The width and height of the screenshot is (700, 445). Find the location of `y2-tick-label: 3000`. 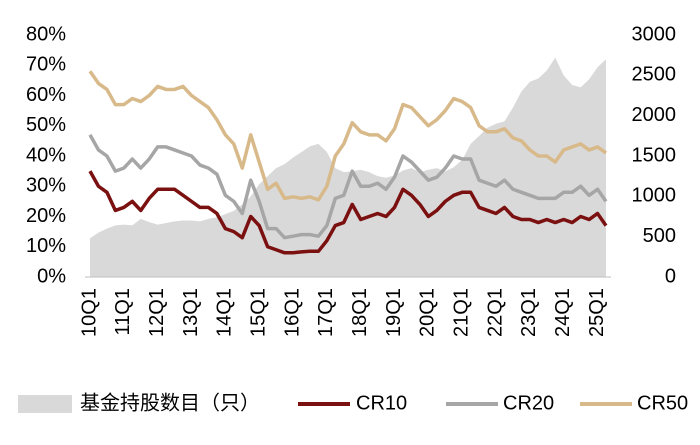

y2-tick-label: 3000 is located at coordinates (654, 34).